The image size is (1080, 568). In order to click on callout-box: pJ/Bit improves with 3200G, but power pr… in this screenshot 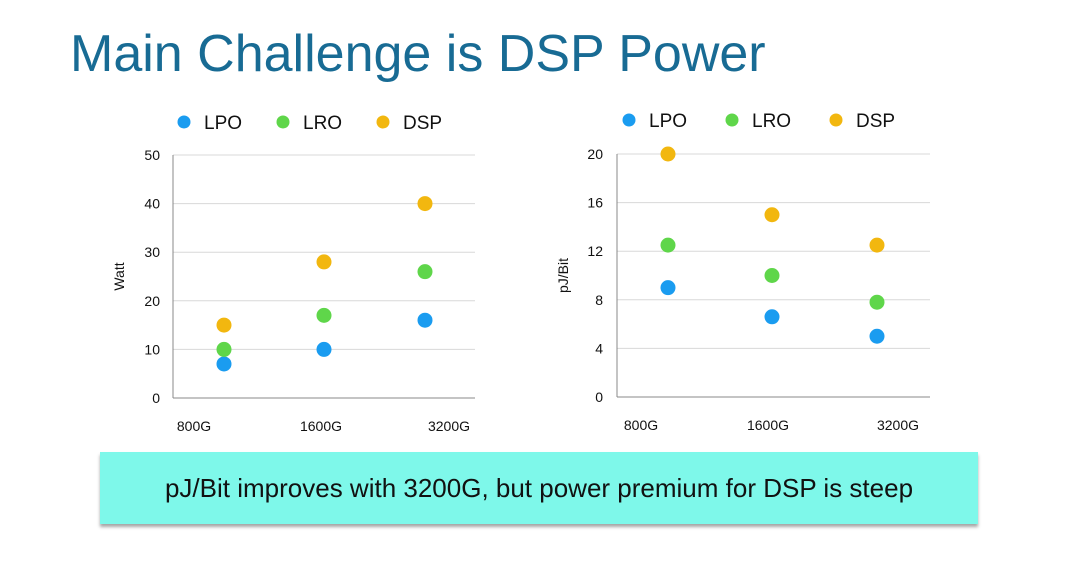, I will do `click(539, 488)`.